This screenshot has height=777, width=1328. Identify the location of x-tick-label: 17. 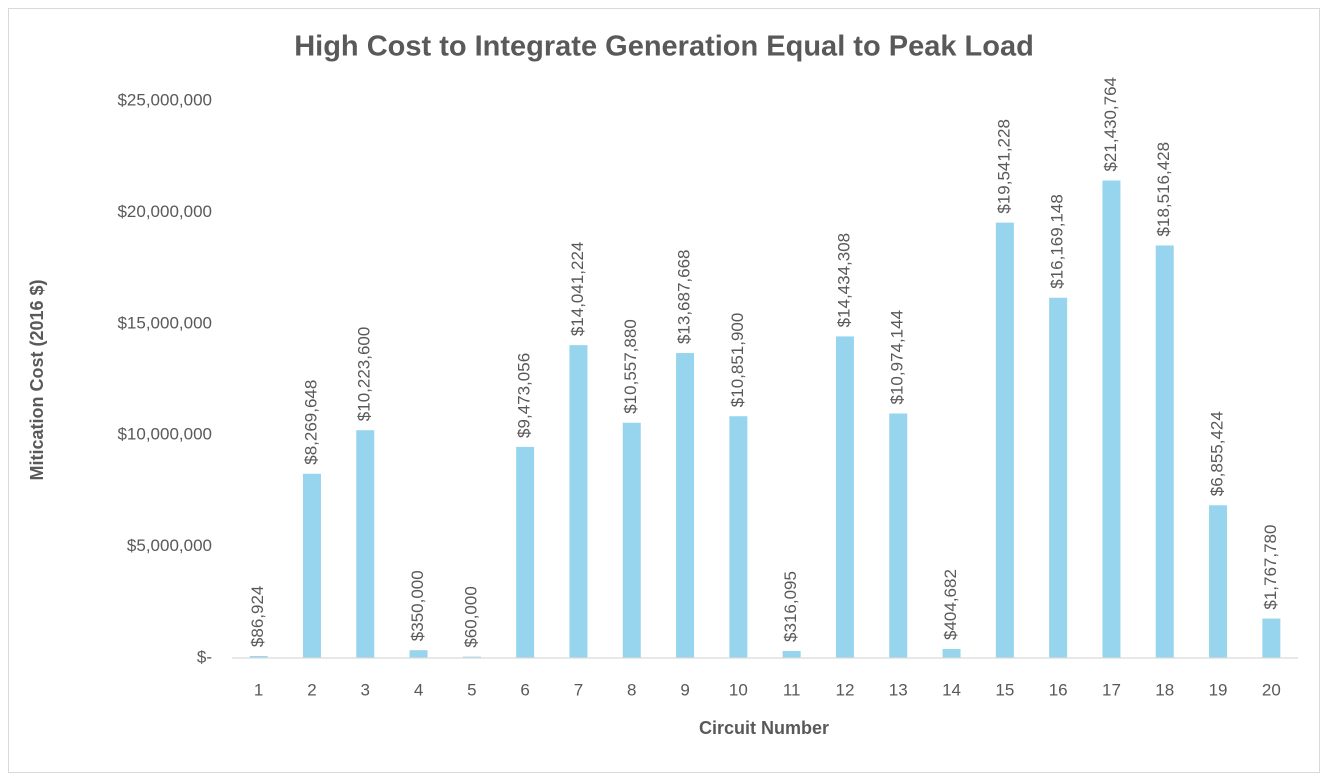
(1111, 689).